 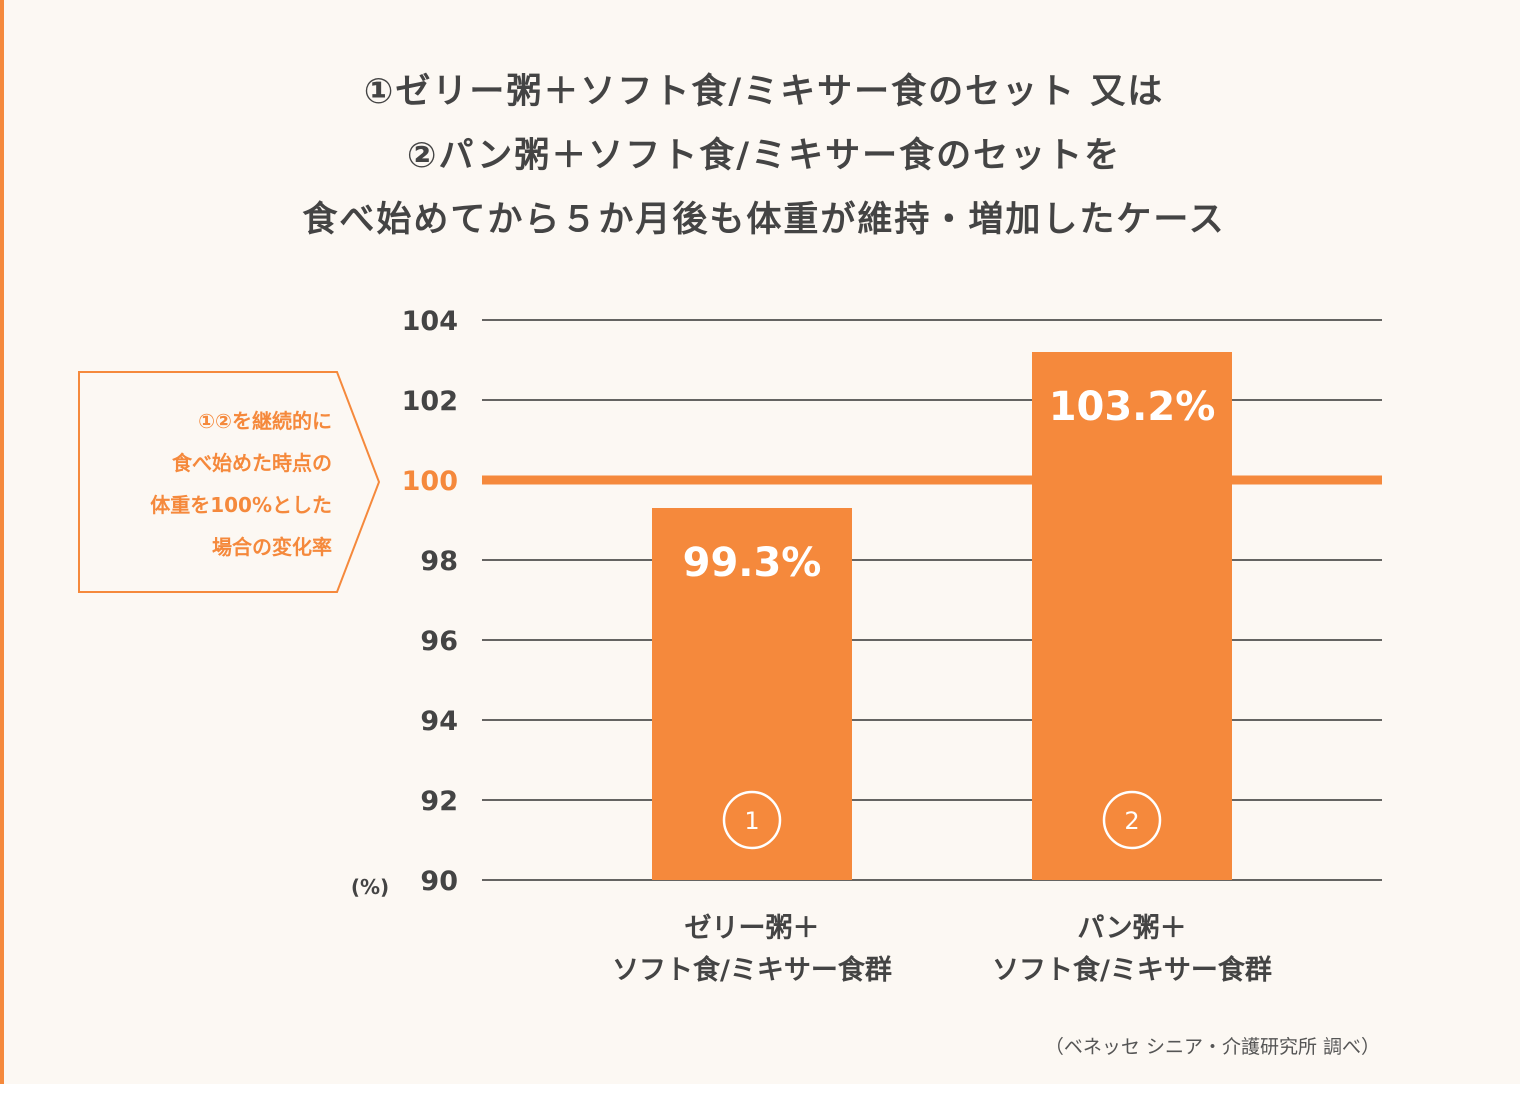 I want to click on annotation-text: ①②を継続的に 食べ始めた時点の 体重を100%とした 場合の変化率, so click(x=214, y=484).